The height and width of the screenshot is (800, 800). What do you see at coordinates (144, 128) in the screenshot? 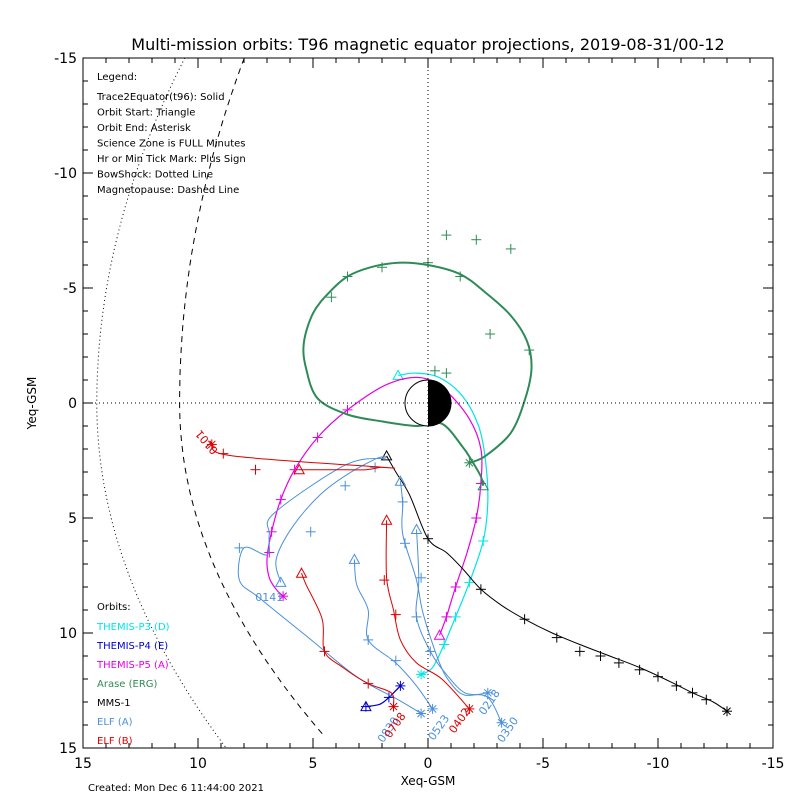
I see `legend-item: Orbit End: Asterisk` at bounding box center [144, 128].